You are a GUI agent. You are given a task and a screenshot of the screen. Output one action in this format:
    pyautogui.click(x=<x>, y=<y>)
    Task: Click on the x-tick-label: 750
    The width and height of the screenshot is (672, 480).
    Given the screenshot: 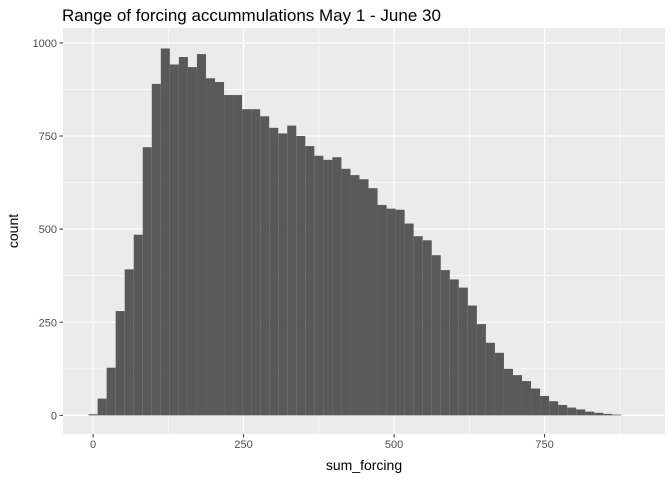 What is the action you would take?
    pyautogui.click(x=544, y=445)
    